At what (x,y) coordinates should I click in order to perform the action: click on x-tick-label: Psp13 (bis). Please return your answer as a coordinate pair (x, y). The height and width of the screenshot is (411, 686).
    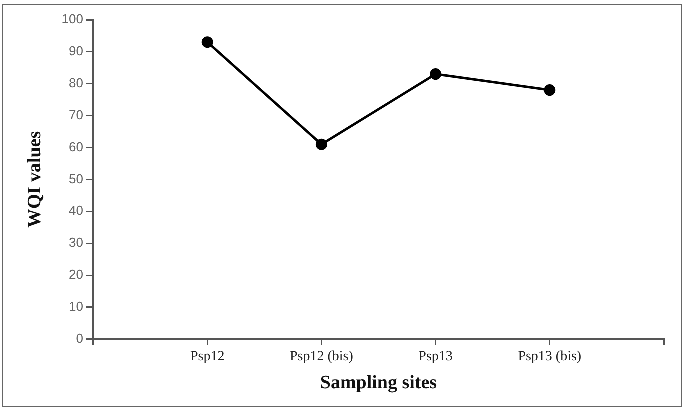
    Looking at the image, I should click on (550, 356).